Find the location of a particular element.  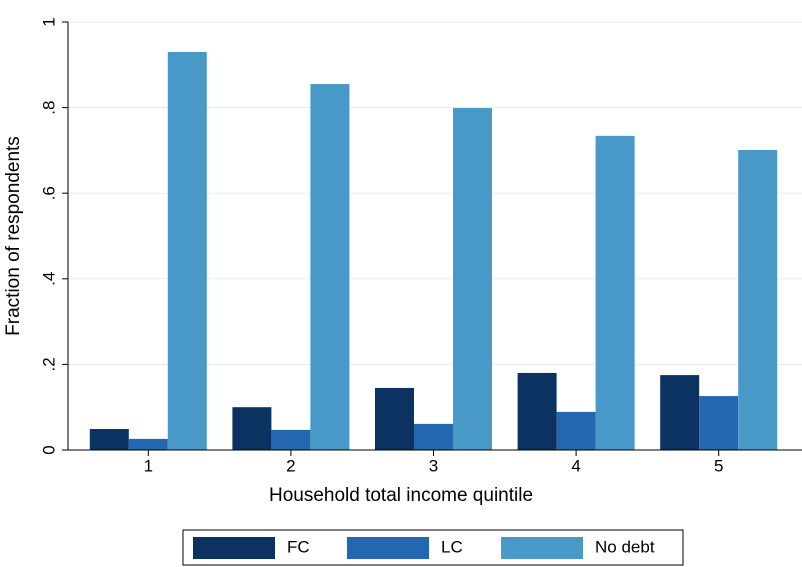

x-axis-title: Household total income quintile is located at coordinates (401, 495).